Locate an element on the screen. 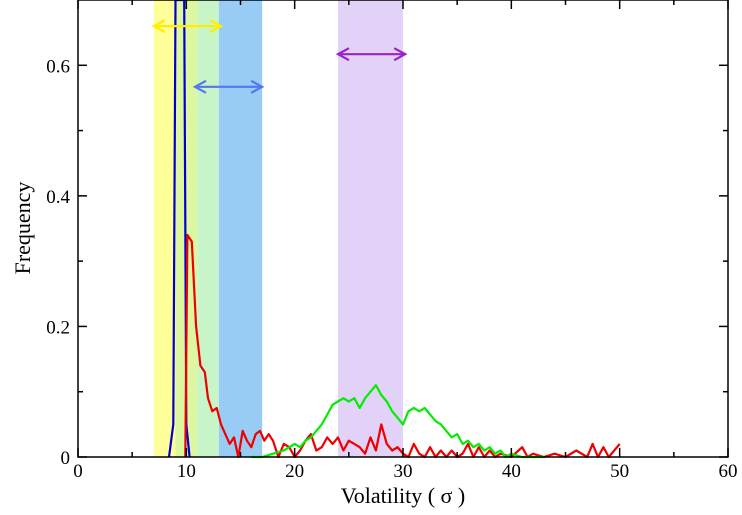  y-tick-label: 0 is located at coordinates (66, 458).